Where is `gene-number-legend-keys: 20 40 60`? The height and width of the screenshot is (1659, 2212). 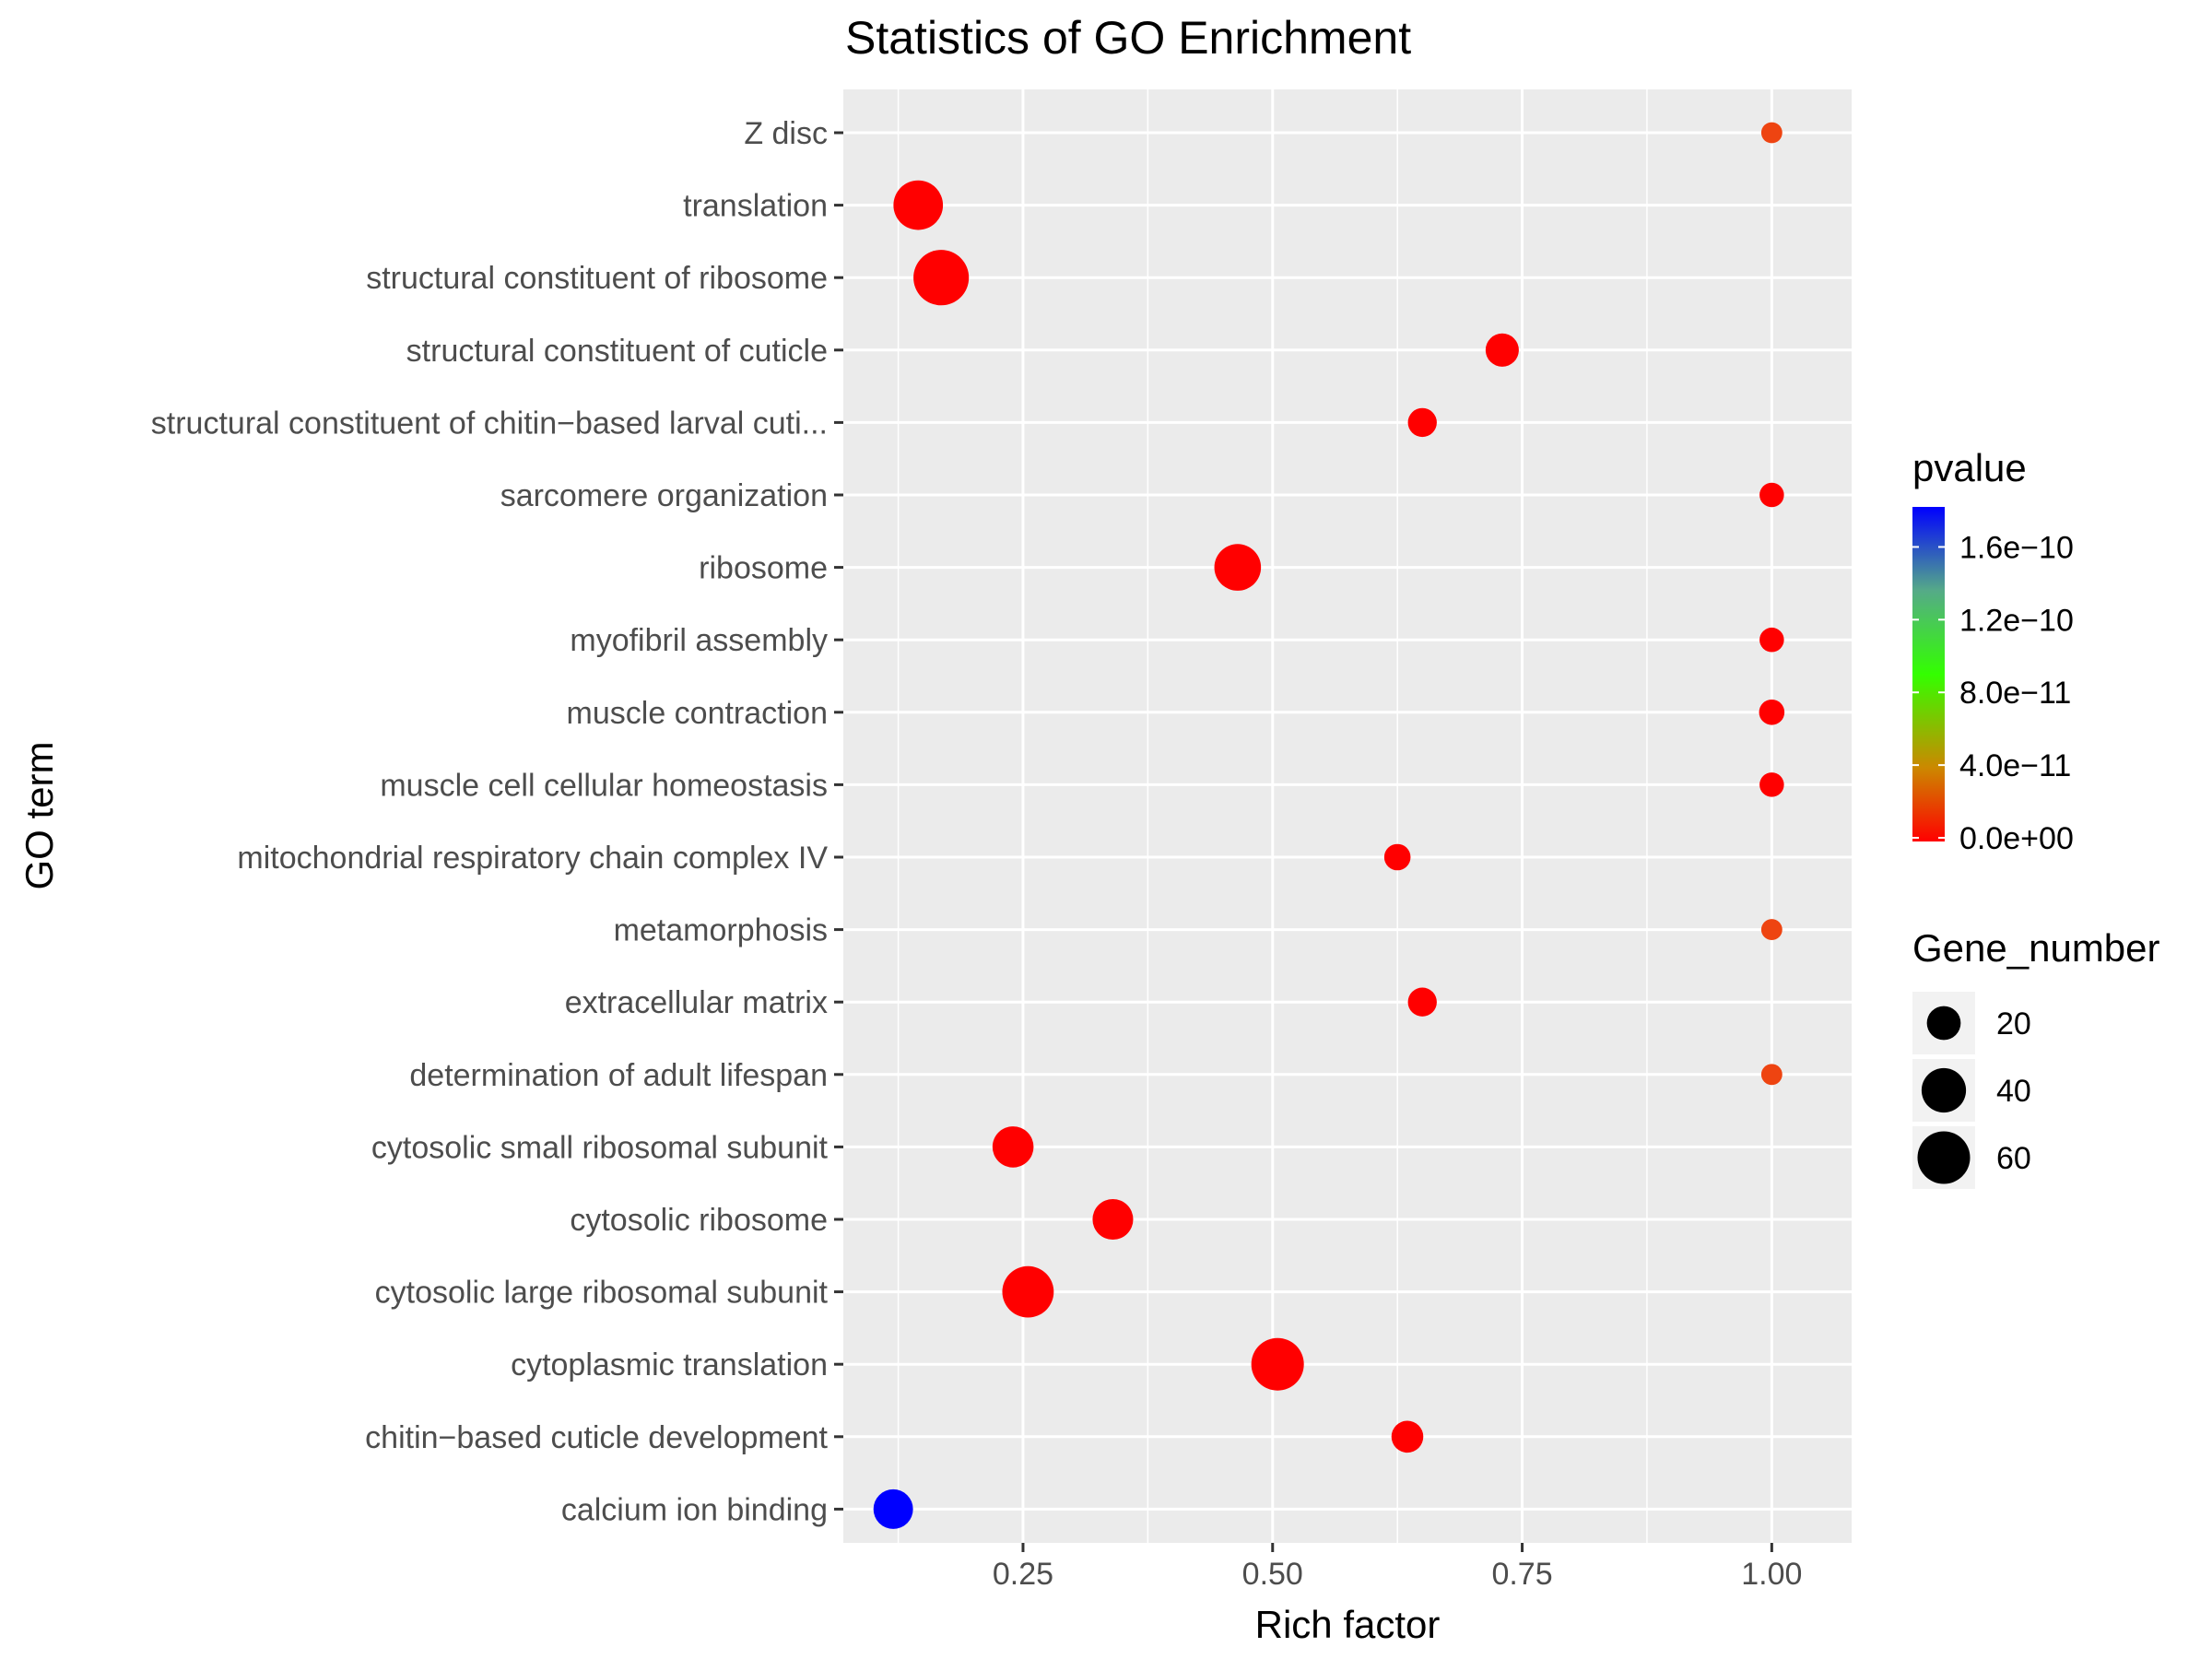 gene-number-legend-keys: 20 40 60 is located at coordinates (1971, 1090).